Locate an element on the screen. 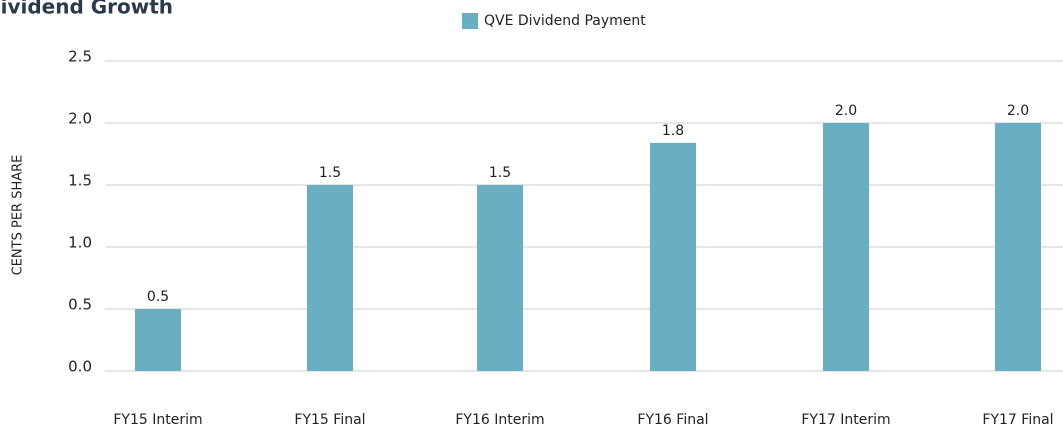  x-tick-label: FY16 Final is located at coordinates (672, 420).